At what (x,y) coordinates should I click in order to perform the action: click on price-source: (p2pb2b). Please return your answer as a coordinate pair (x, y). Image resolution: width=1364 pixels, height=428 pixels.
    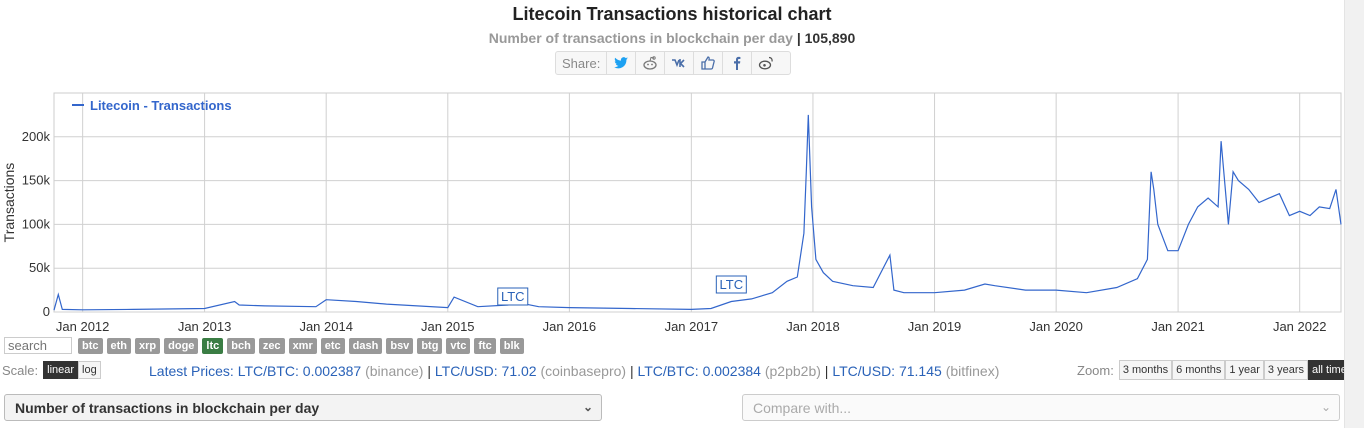
    Looking at the image, I should click on (792, 371).